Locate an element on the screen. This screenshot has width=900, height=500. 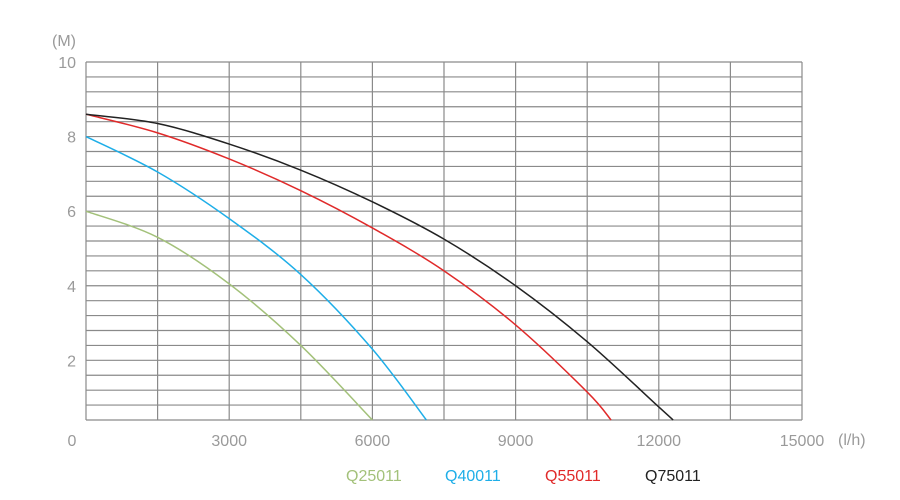
x-tick-label: 15000 is located at coordinates (802, 441).